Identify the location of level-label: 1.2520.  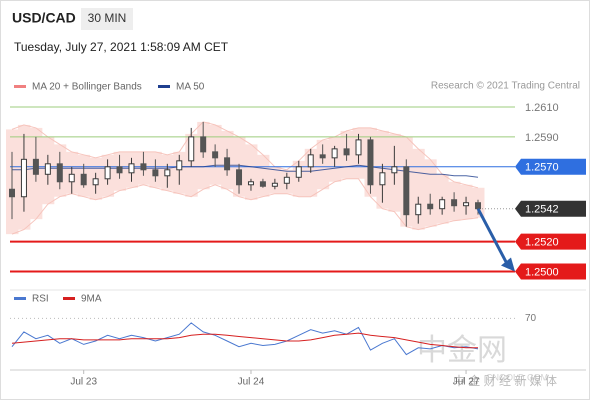
(542, 243).